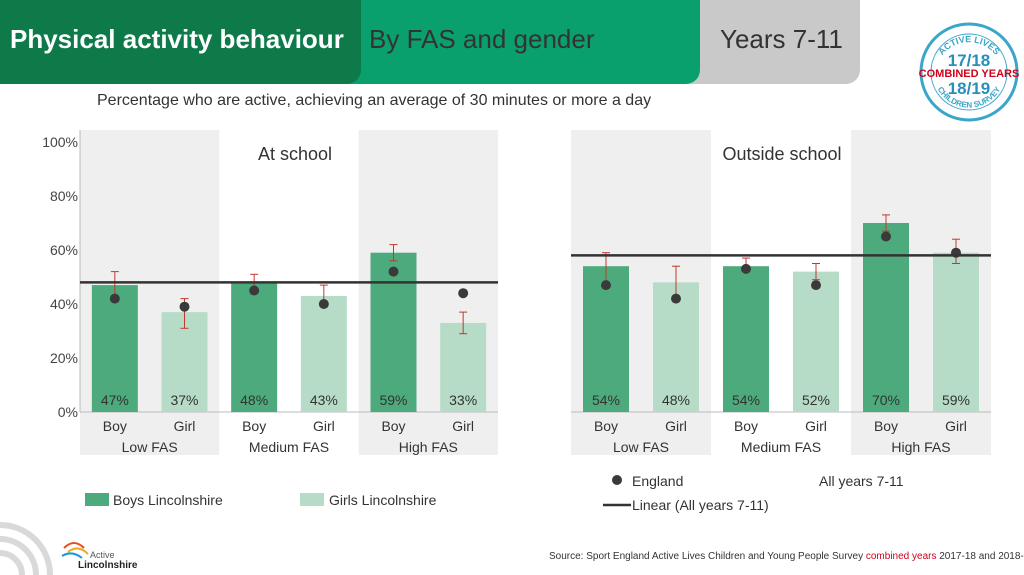 The width and height of the screenshot is (1024, 575). Describe the element at coordinates (26, 548) in the screenshot. I see `decorative-arcs` at that location.